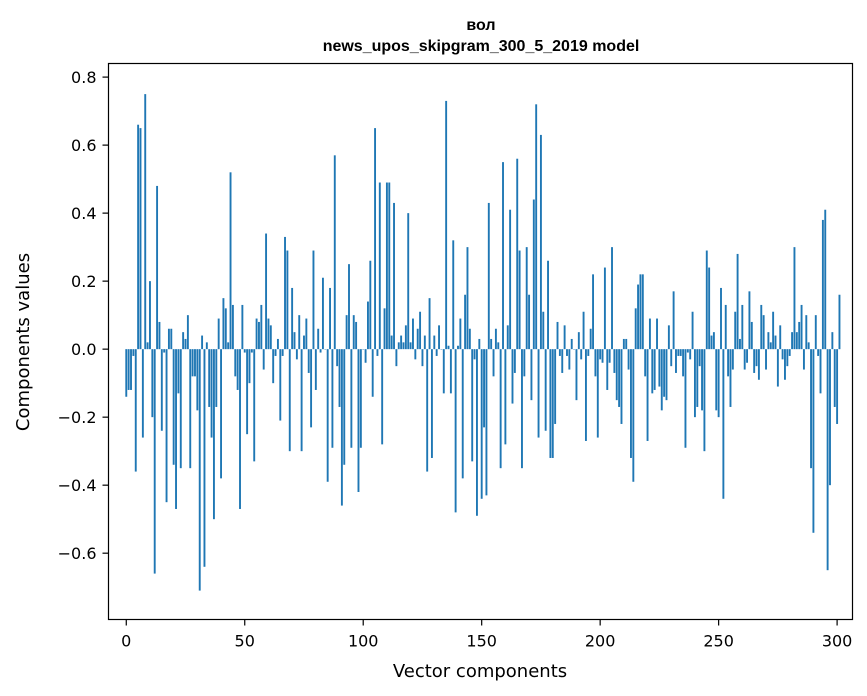  I want to click on x-tick-label: 300, so click(837, 641).